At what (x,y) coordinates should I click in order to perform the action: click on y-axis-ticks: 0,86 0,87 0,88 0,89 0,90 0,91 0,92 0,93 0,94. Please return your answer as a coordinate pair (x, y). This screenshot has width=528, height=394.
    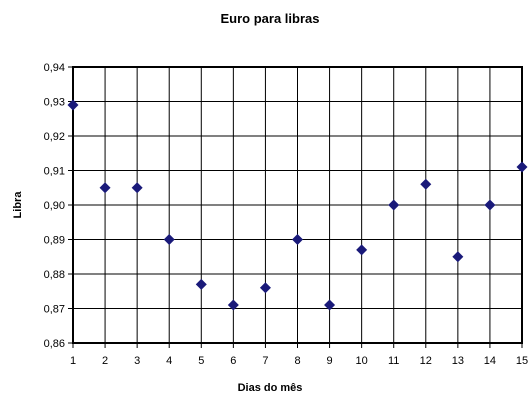
    Looking at the image, I should click on (58, 206).